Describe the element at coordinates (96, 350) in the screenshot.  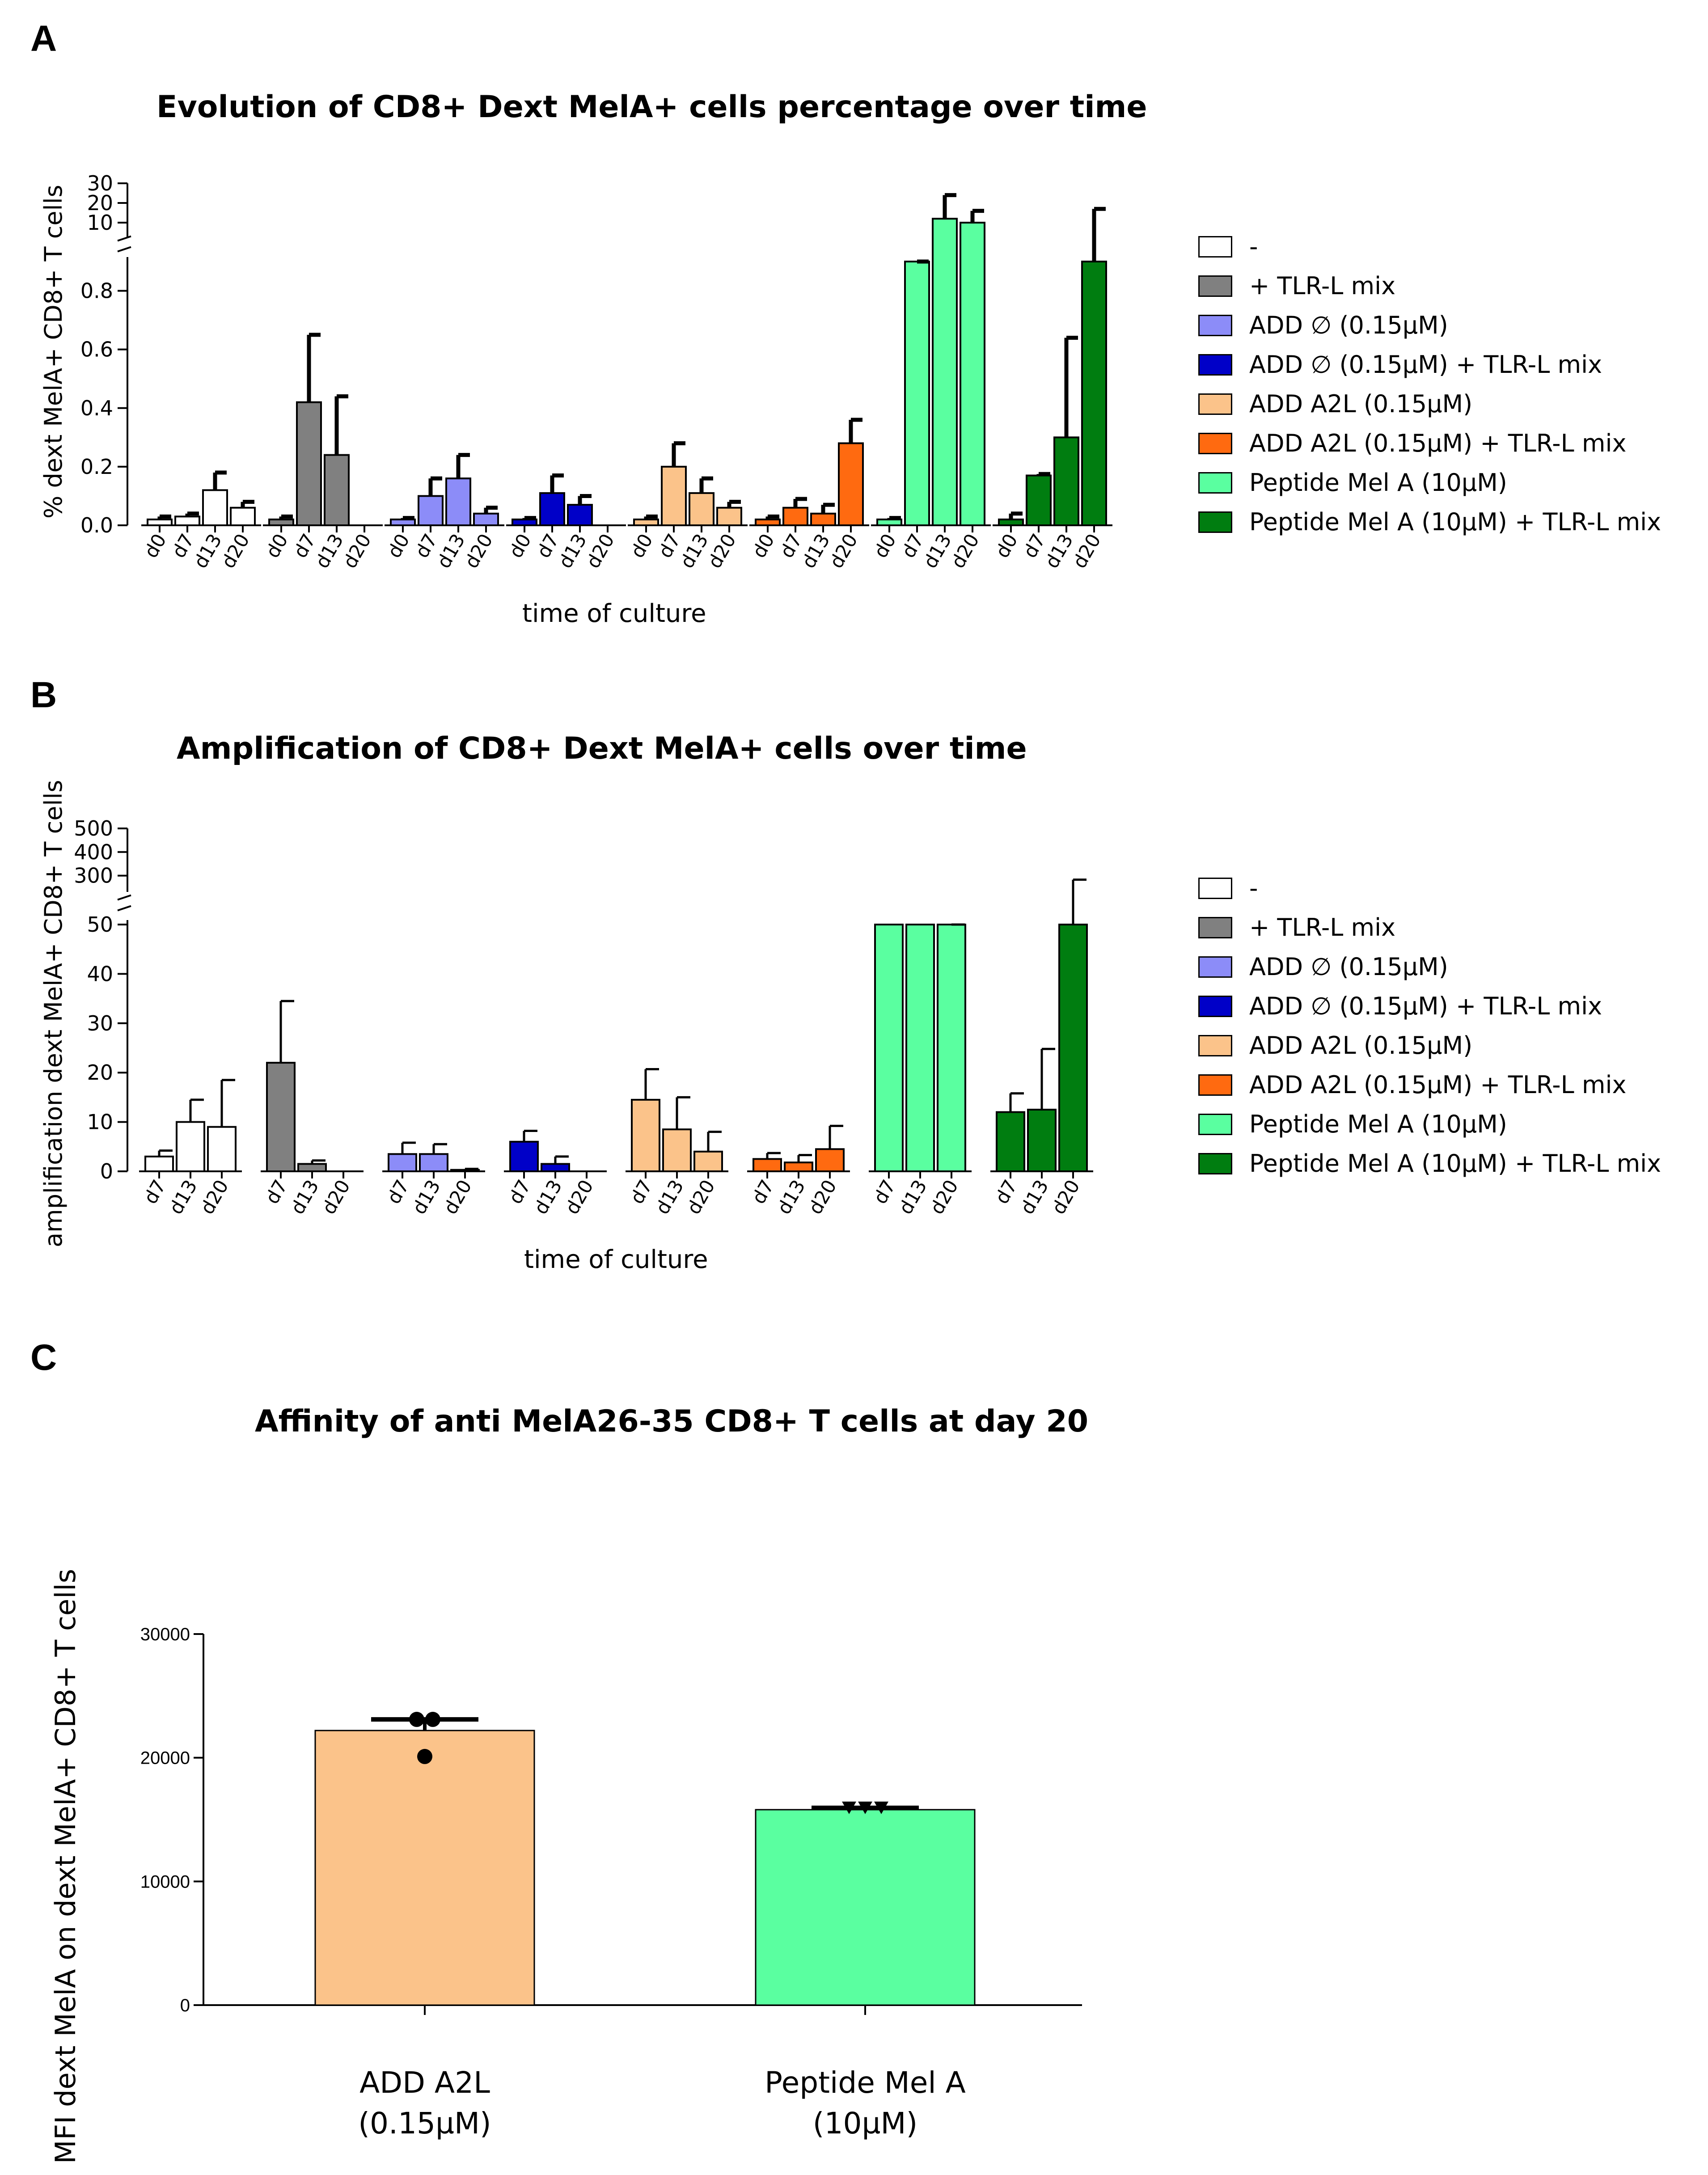
I see `chart-a-y-tick-label: 0.6` at that location.